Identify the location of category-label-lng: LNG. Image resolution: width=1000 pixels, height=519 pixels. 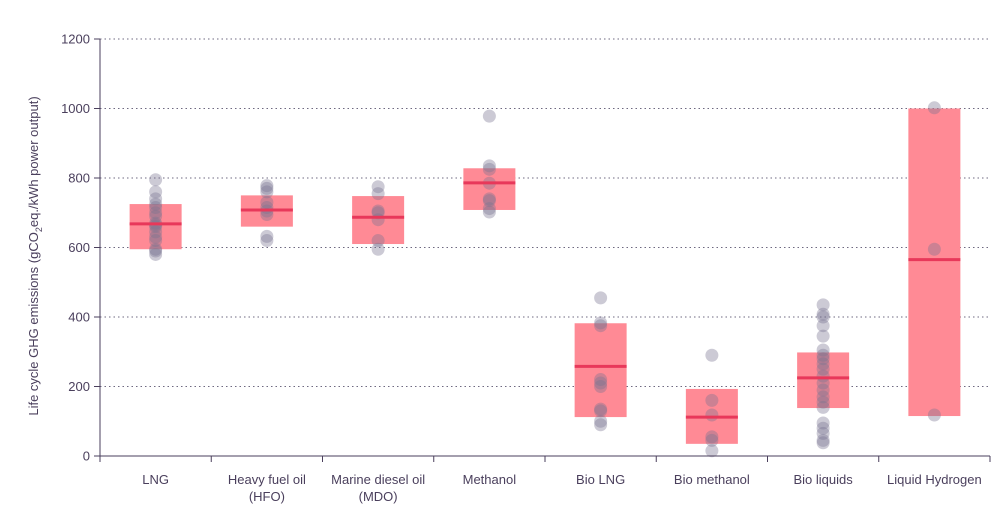
(155, 479).